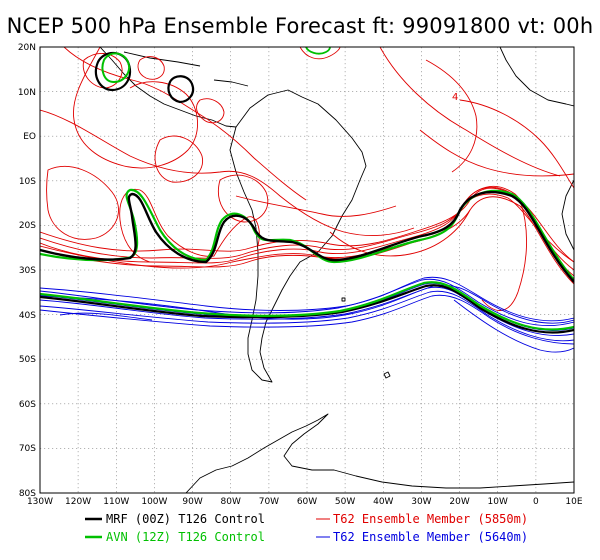  What do you see at coordinates (27, 405) in the screenshot?
I see `lat-label: 60S` at bounding box center [27, 405].